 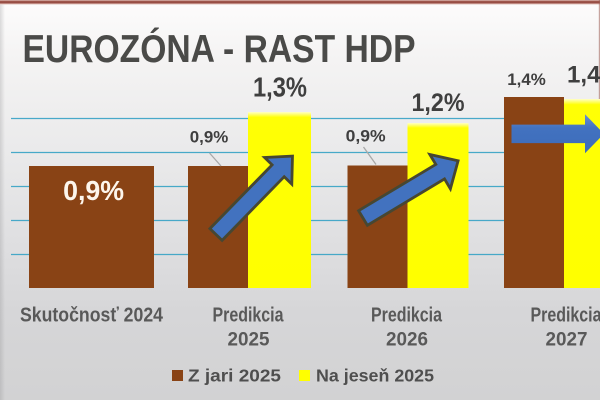 What do you see at coordinates (526, 80) in the screenshot?
I see `svg-text: 1,4%` at bounding box center [526, 80].